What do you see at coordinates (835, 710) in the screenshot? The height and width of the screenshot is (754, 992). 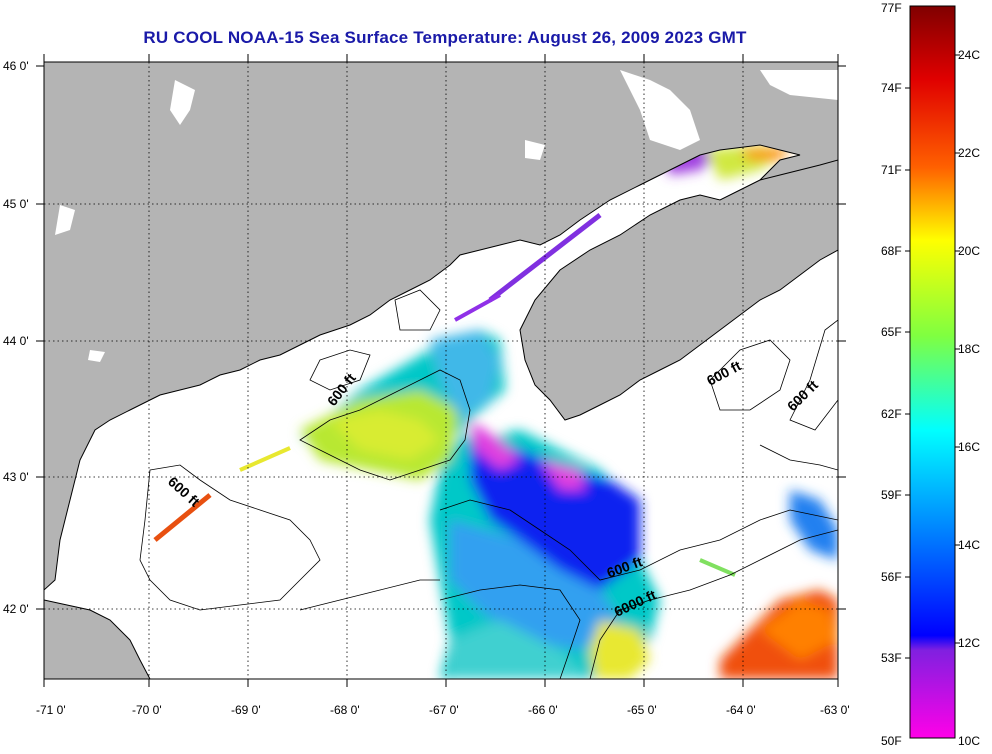 I see `lon-label-63: -63 0'` at bounding box center [835, 710].